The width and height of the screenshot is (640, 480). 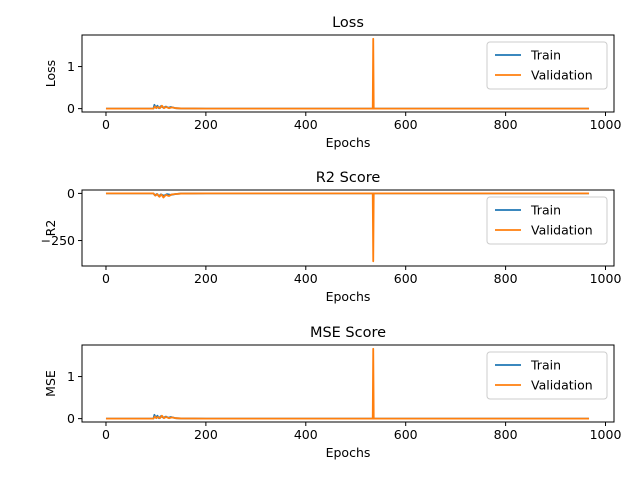 What do you see at coordinates (58, 240) in the screenshot?
I see `y-tick-label: −250` at bounding box center [58, 240].